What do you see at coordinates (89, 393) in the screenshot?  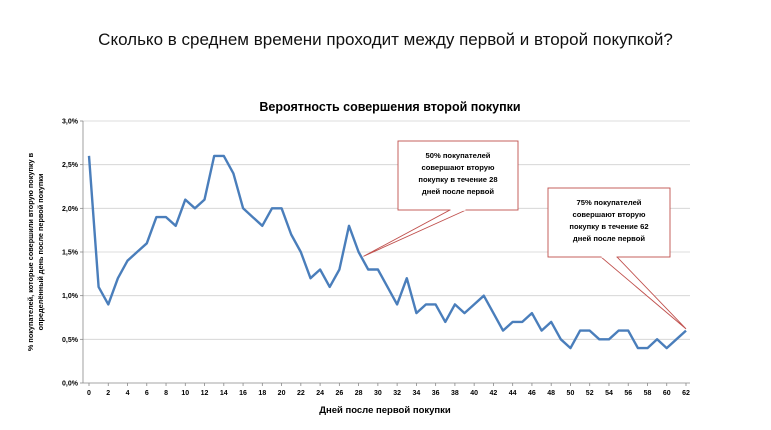 I see `x-tick-label: 0` at bounding box center [89, 393].